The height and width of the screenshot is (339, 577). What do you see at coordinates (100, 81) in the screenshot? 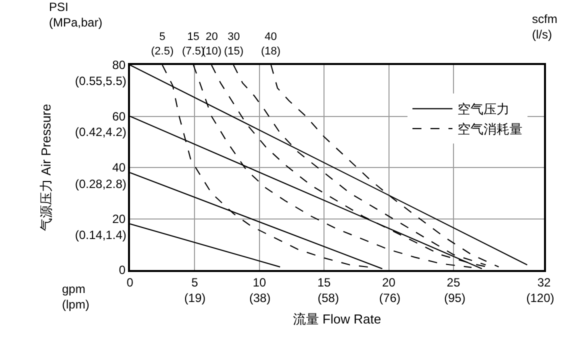
I see `text: (0.55,5.5)` at bounding box center [100, 81].